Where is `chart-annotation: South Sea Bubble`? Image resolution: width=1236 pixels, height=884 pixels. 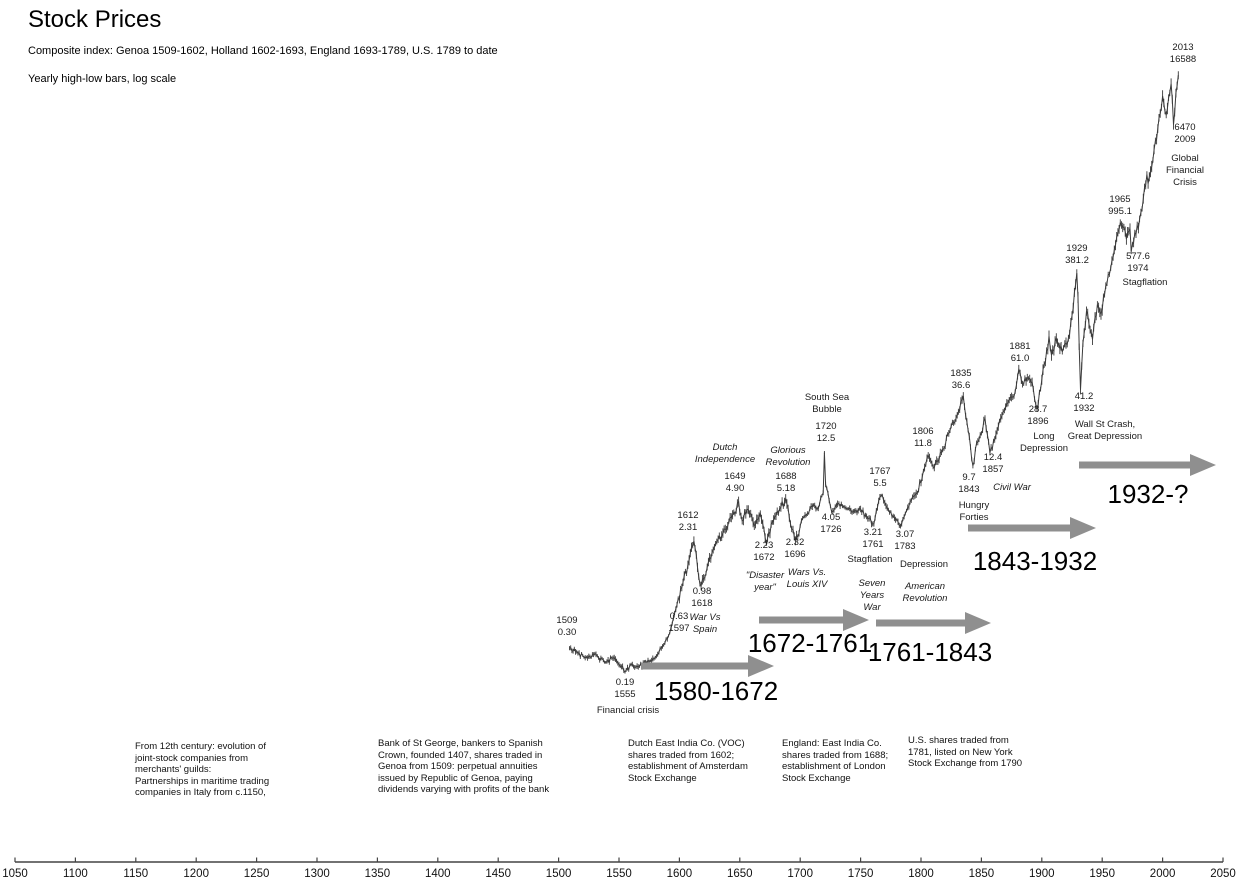 chart-annotation: South Sea Bubble is located at coordinates (827, 403).